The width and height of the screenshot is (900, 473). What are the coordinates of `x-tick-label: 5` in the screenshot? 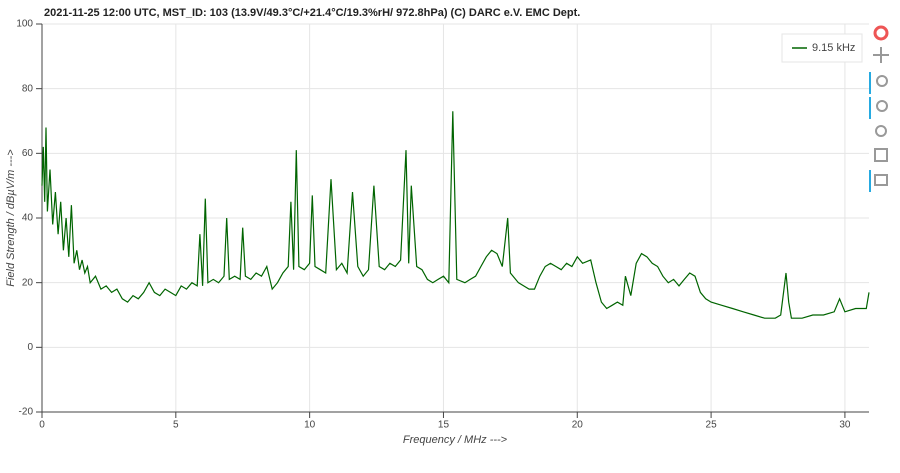 It's located at (176, 425).